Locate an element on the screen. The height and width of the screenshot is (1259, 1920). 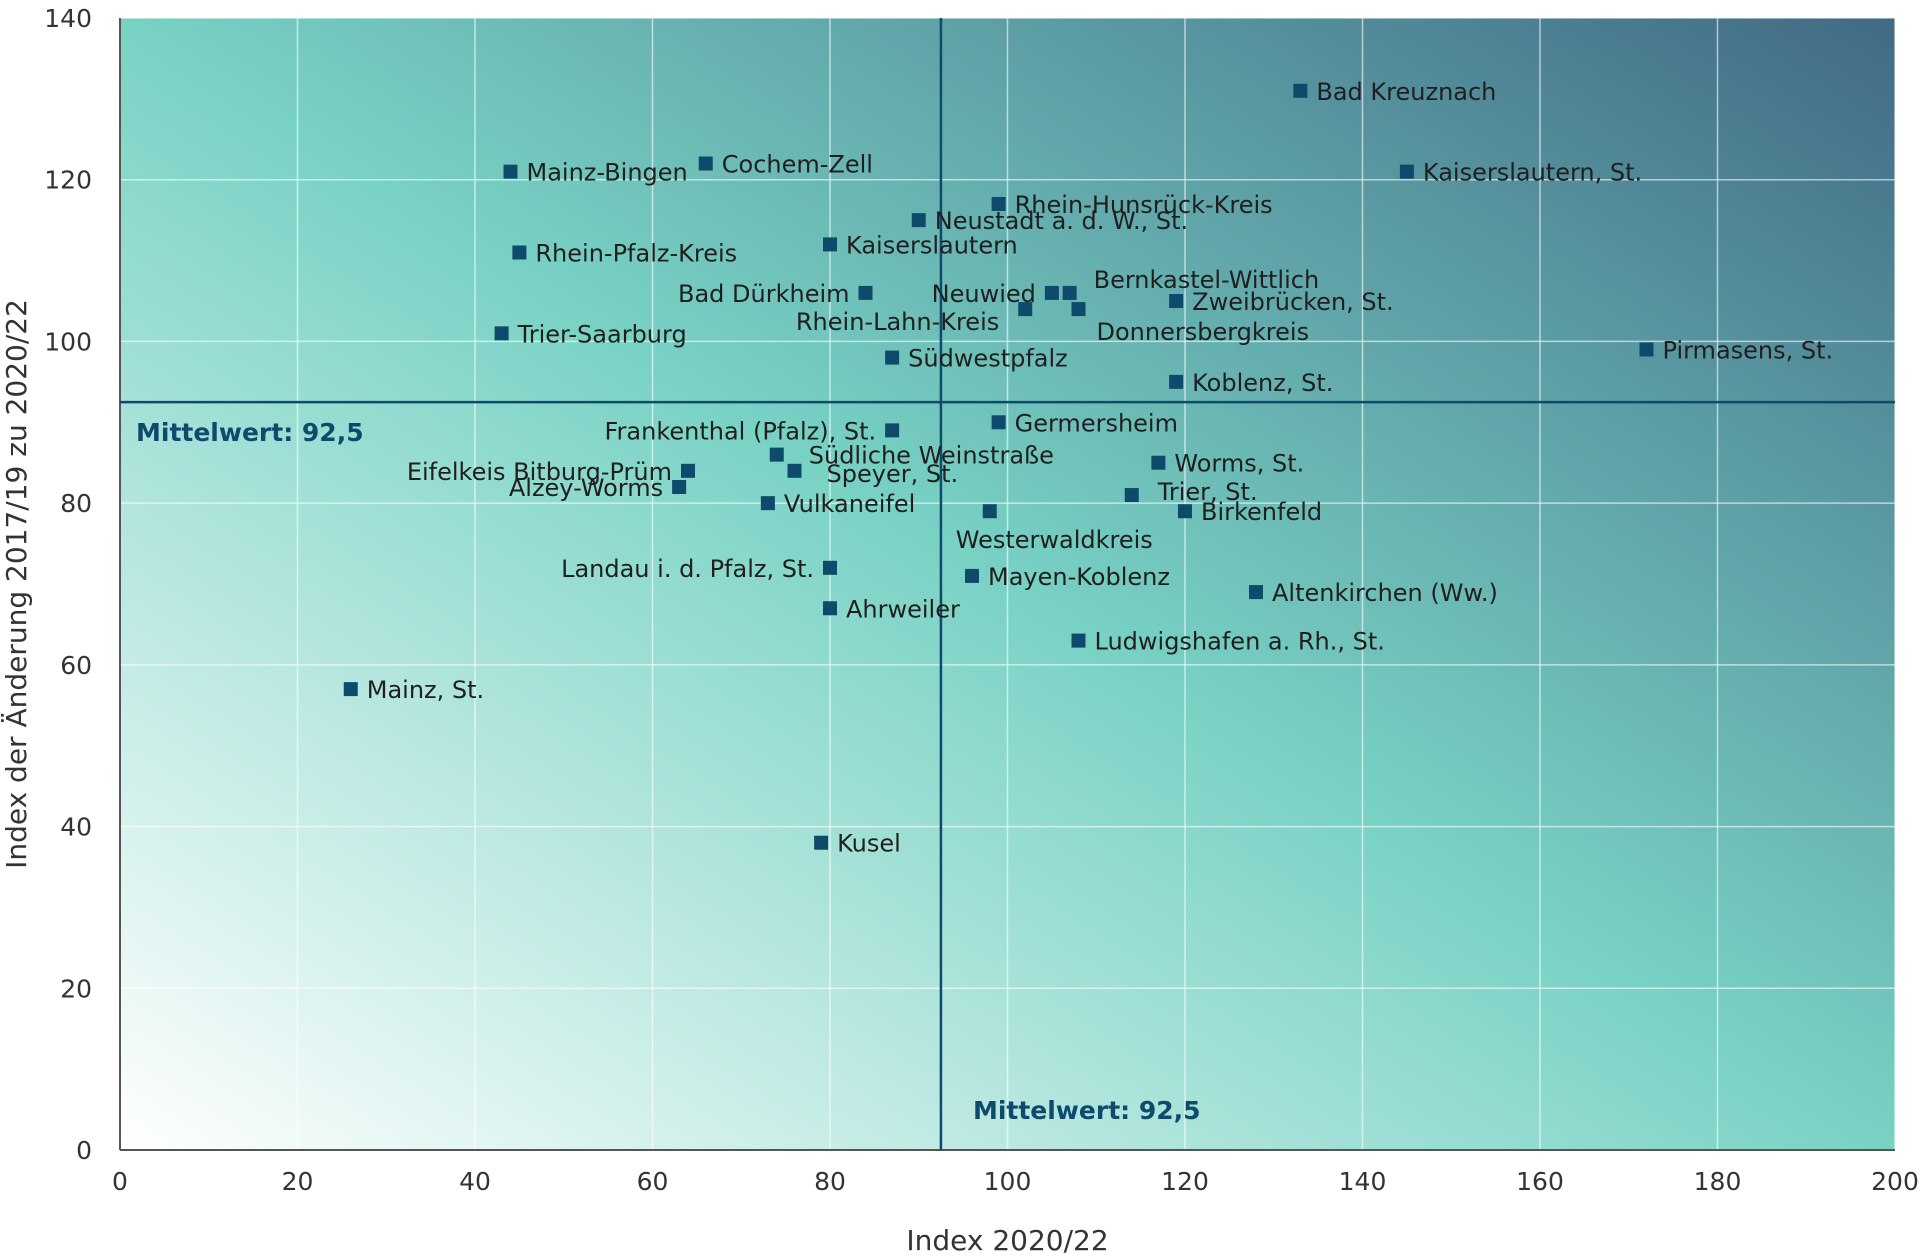
point-label: Vulkaneifel is located at coordinates (849, 504).